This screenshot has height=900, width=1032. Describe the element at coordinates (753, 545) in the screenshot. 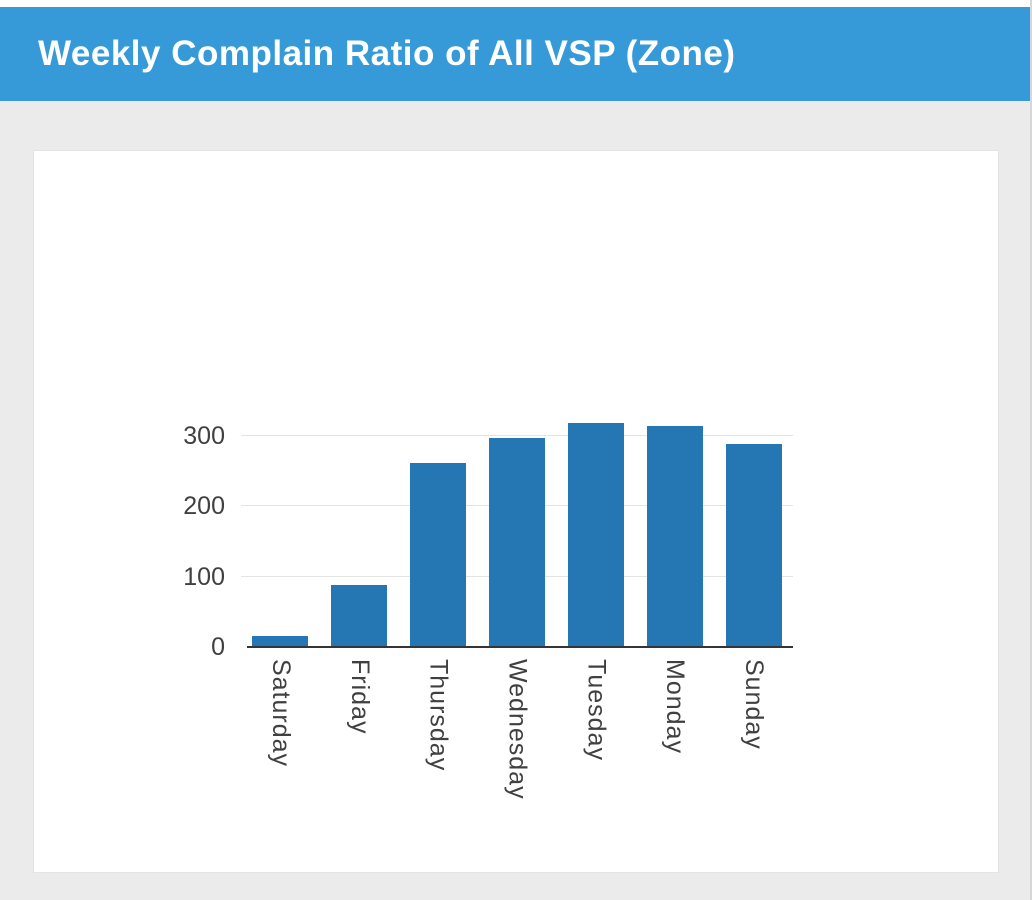

I see `bar-sunday` at that location.